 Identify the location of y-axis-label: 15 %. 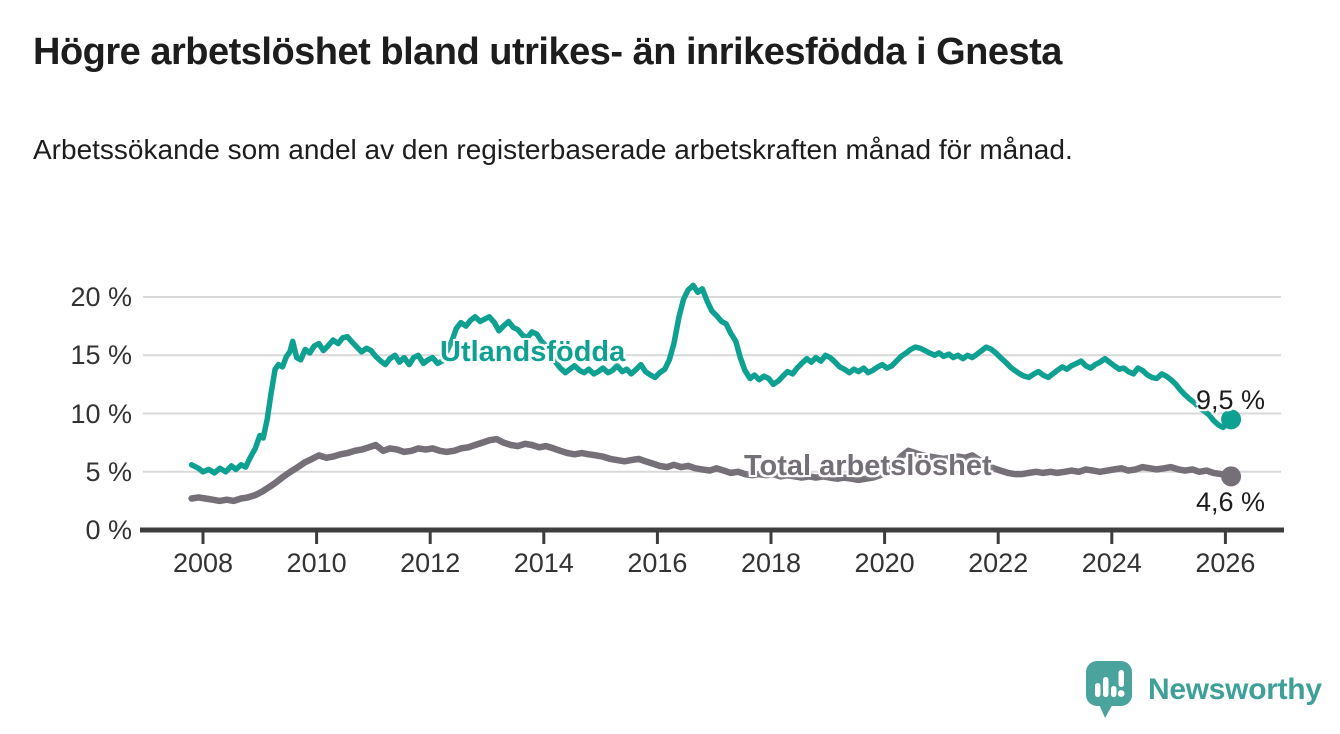
(101, 355).